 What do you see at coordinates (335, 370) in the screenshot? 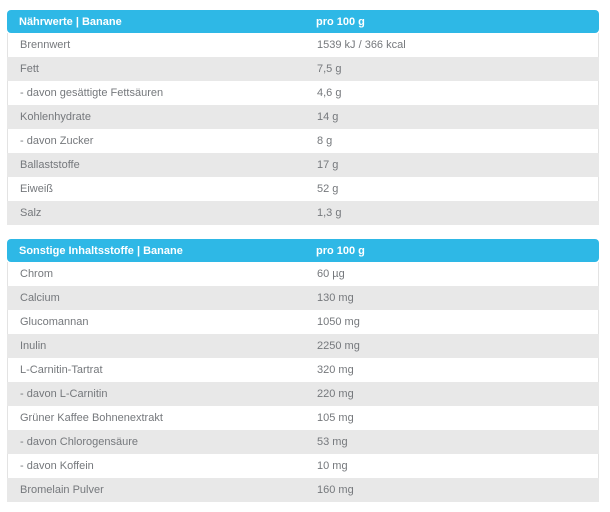
I see `ingredient-value: 320 mg` at bounding box center [335, 370].